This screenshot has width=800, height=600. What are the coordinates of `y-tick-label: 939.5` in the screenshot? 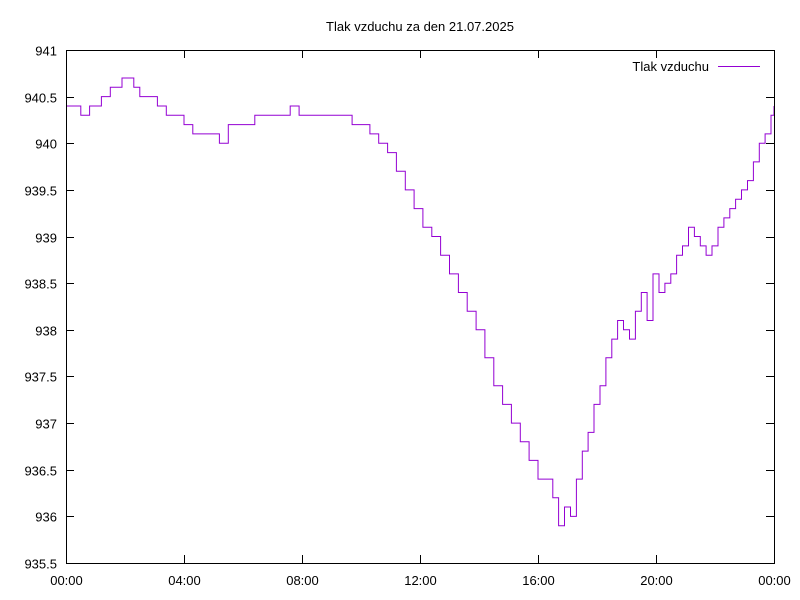 It's located at (40, 191).